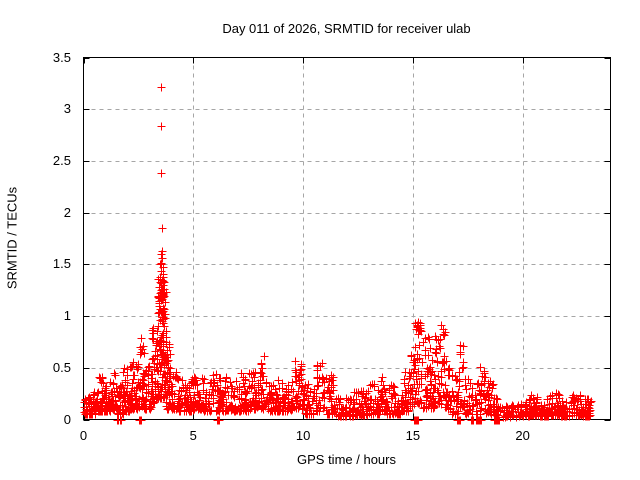 This screenshot has width=640, height=480. Describe the element at coordinates (522, 435) in the screenshot. I see `x-tick-label: 20` at that location.